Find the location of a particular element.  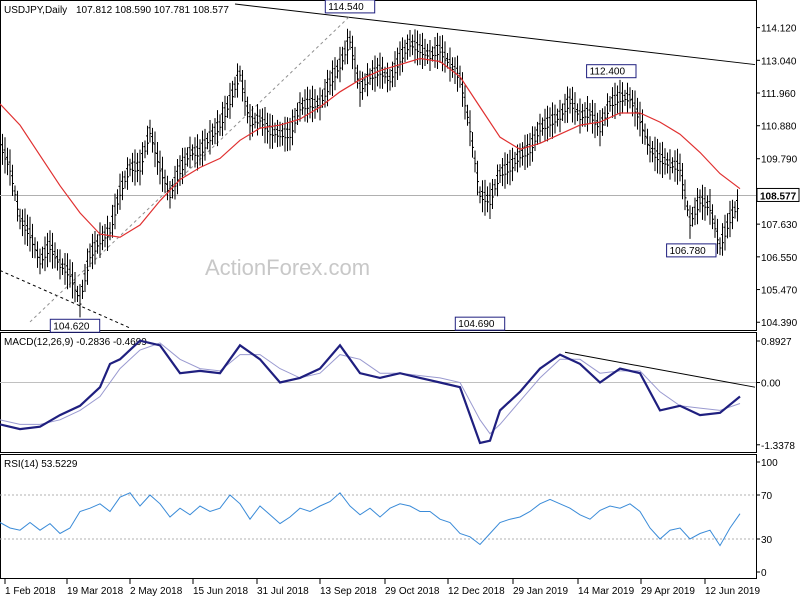

price-y-tick-label: 111.960 is located at coordinates (778, 94).